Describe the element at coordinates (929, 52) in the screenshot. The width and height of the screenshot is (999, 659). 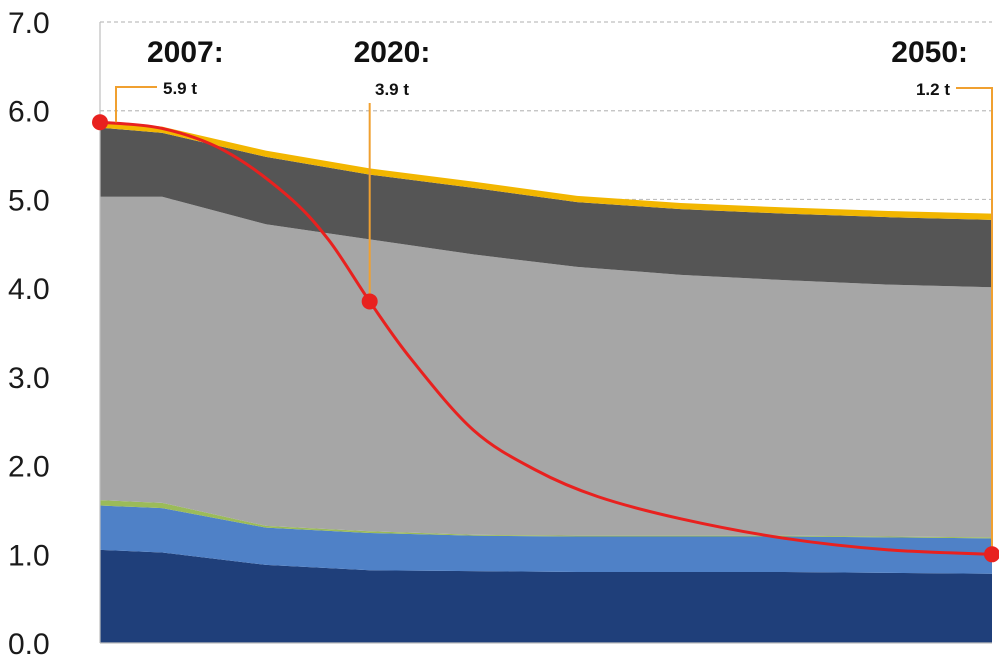
I see `annotation-year: 2050:` at that location.